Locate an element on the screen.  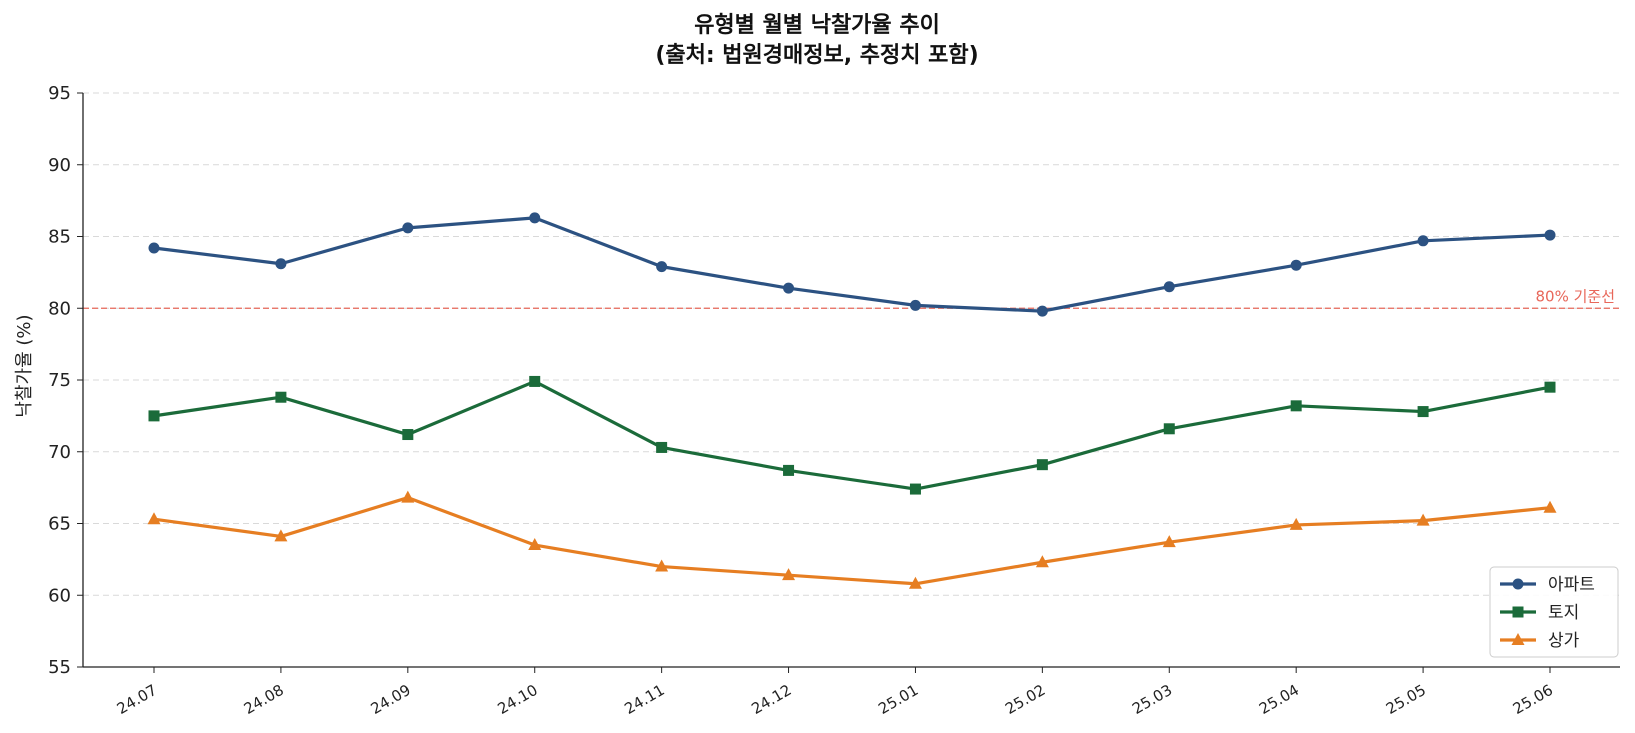
x-tick-label: 24.08 is located at coordinates (264, 699).